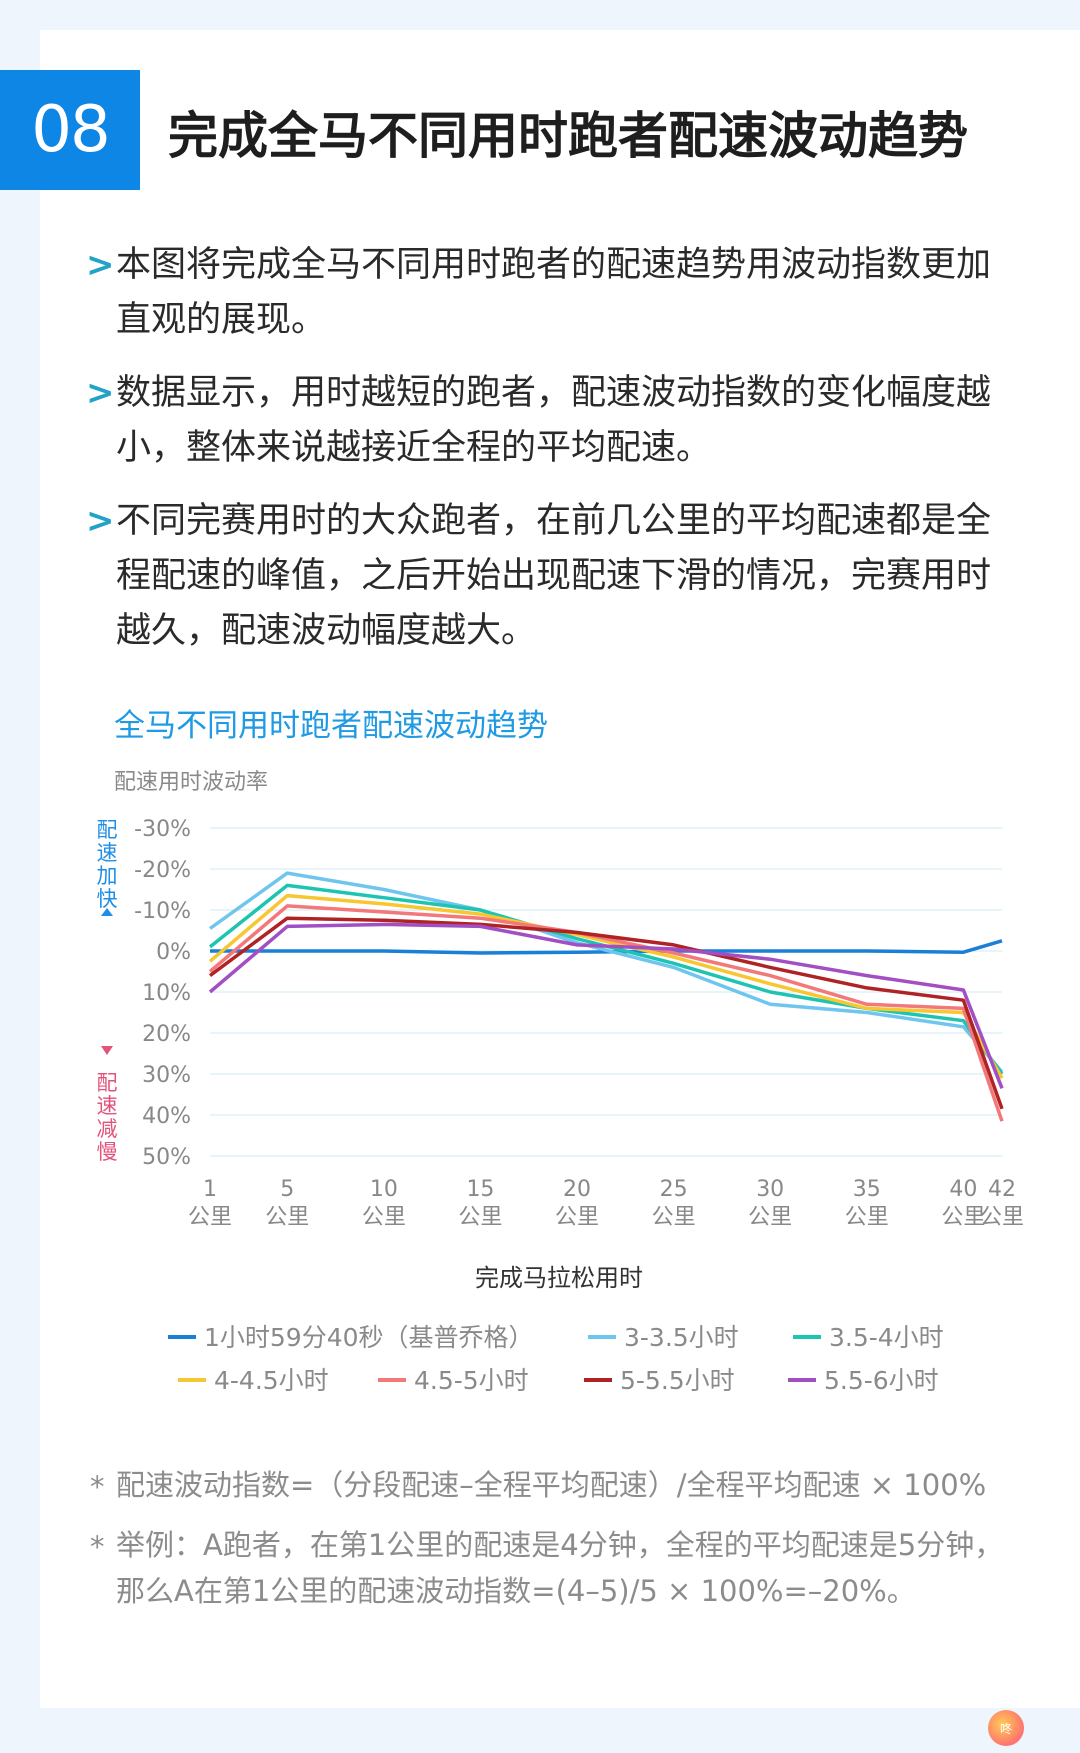 The height and width of the screenshot is (1753, 1080). What do you see at coordinates (166, 1034) in the screenshot?
I see `y-tick-label: 20%` at bounding box center [166, 1034].